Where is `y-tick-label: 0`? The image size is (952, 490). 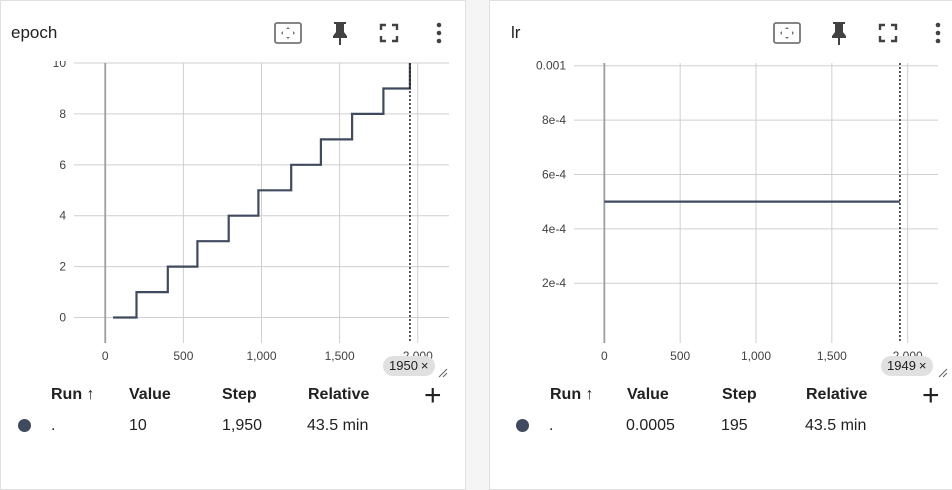
y-tick-label: 0 is located at coordinates (62, 318).